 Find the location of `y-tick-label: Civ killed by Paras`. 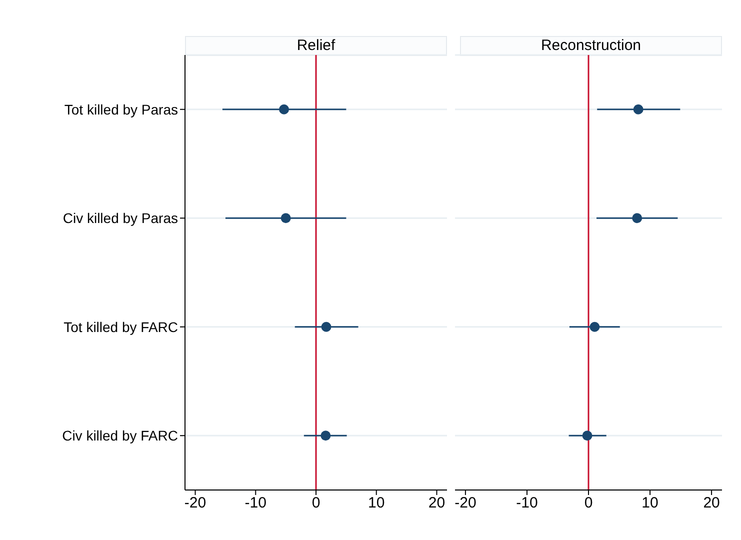

y-tick-label: Civ killed by Paras is located at coordinates (120, 218).